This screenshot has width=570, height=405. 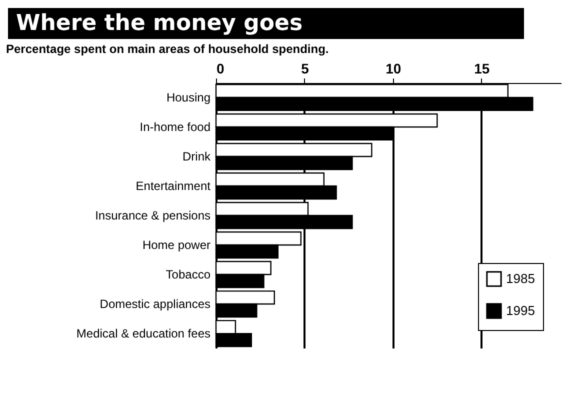 What do you see at coordinates (394, 68) in the screenshot?
I see `x-tick-label: 10` at bounding box center [394, 68].